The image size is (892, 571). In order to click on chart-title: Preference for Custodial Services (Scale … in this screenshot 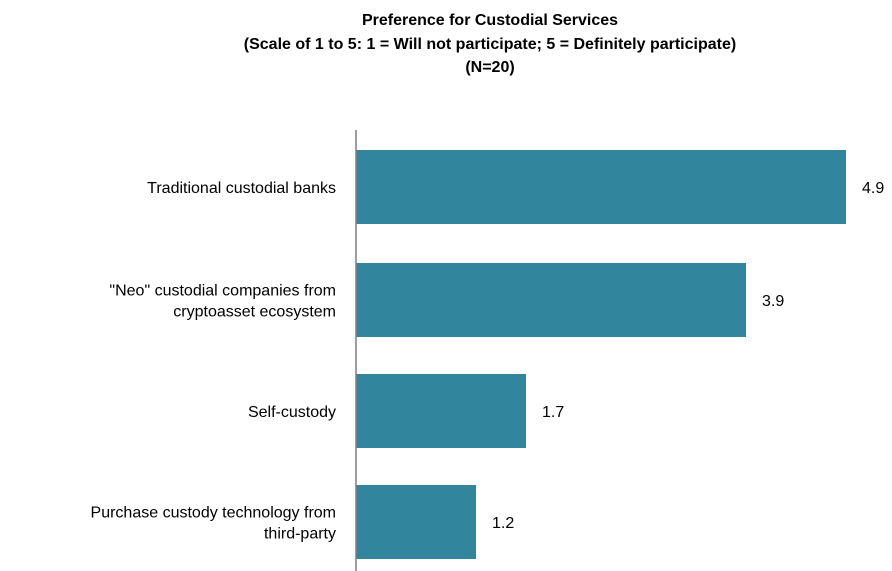, I will do `click(490, 44)`.